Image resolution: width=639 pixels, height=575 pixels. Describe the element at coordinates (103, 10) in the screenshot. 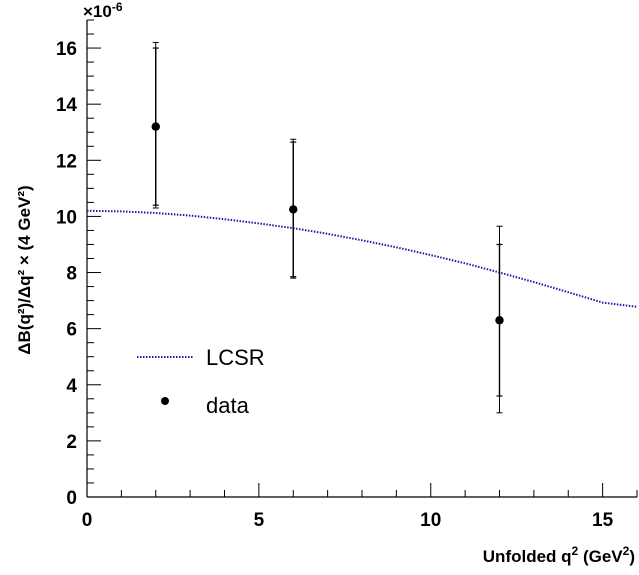

I see `y-multiplier: ×10⁻⁶` at that location.